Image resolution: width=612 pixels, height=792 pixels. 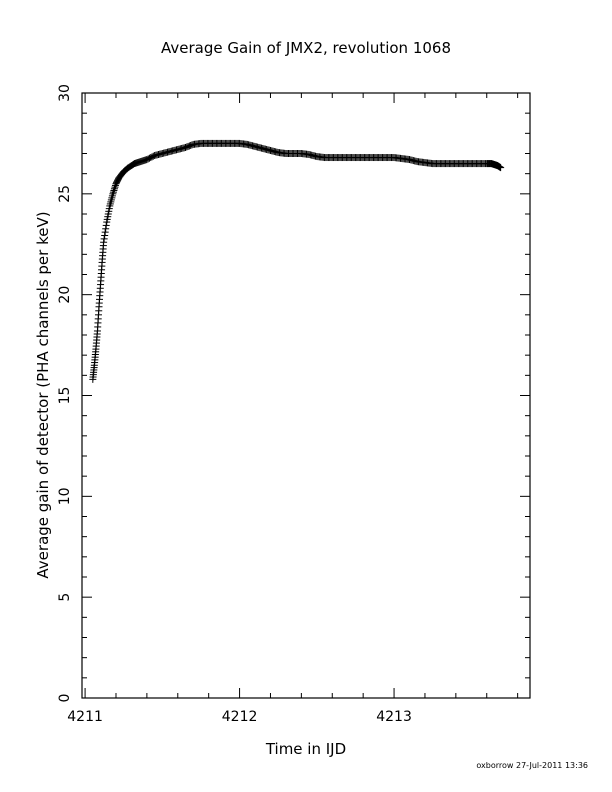 What do you see at coordinates (65, 295) in the screenshot?
I see `y-tick-label: 20` at bounding box center [65, 295].